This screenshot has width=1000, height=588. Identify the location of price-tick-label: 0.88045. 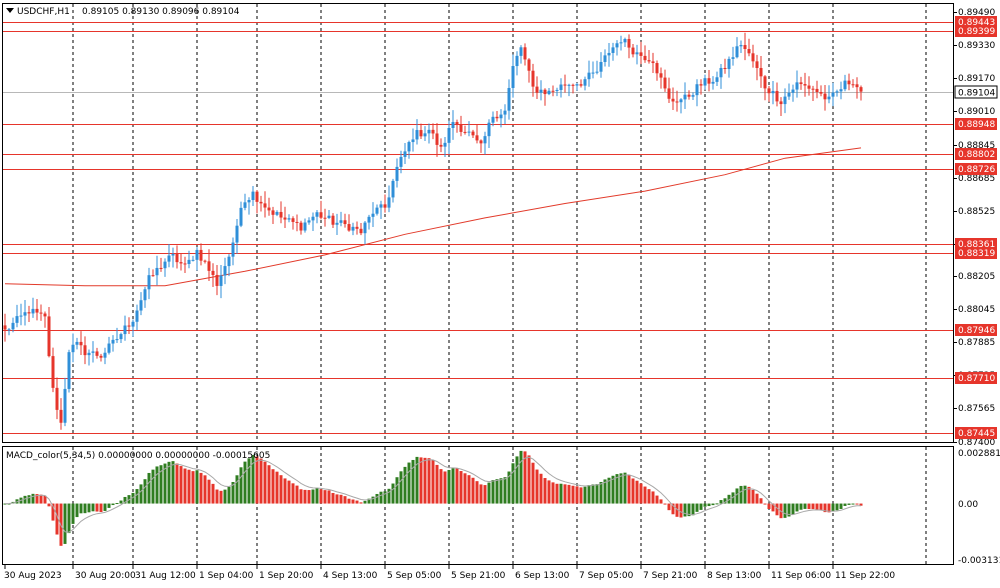
(976, 310).